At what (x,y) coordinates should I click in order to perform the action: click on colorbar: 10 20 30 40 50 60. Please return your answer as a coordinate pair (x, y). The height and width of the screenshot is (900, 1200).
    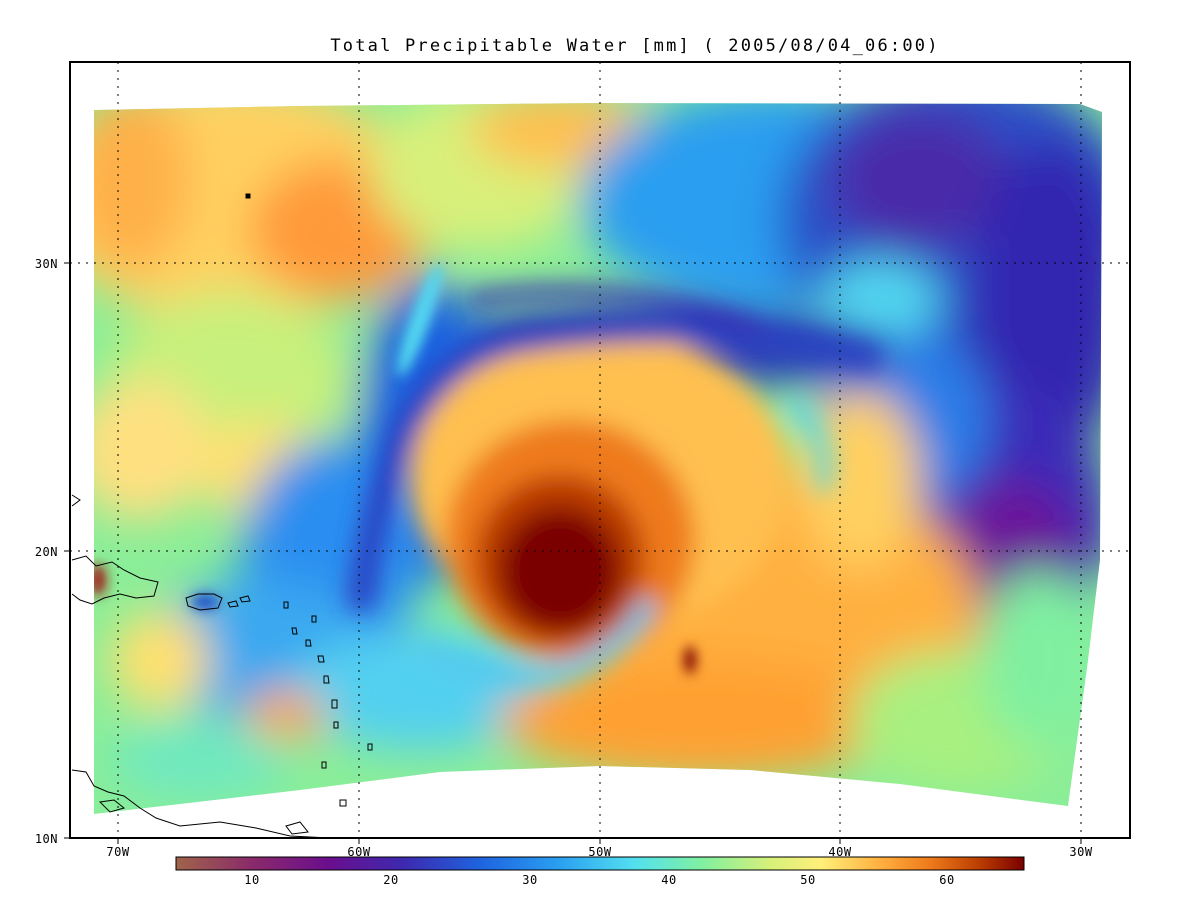
    Looking at the image, I should click on (600, 871).